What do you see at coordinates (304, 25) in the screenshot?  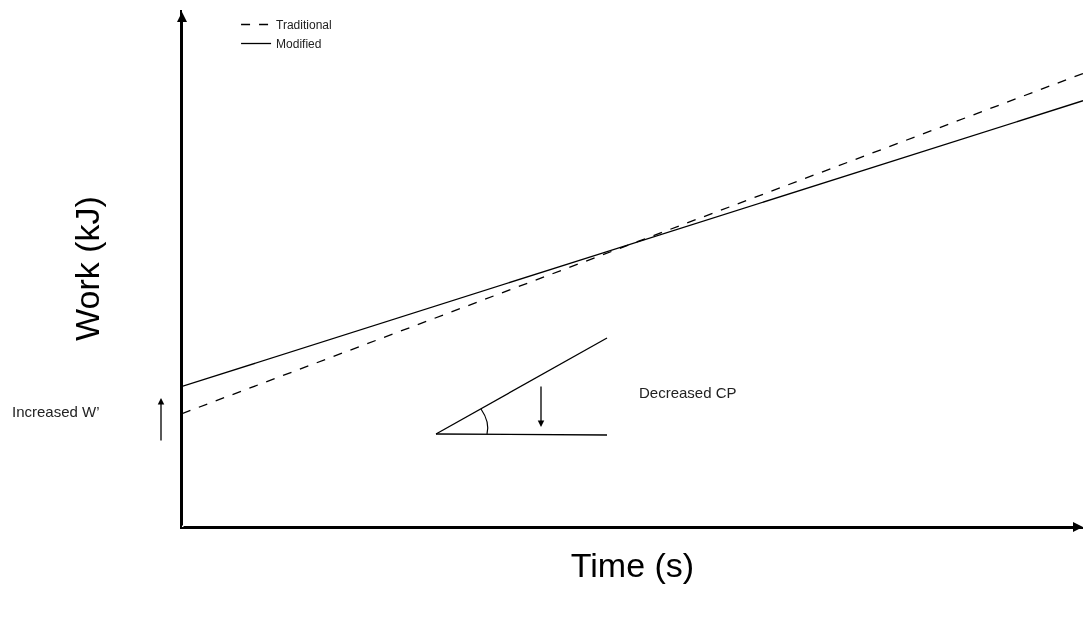 I see `legend-label: Traditional` at bounding box center [304, 25].